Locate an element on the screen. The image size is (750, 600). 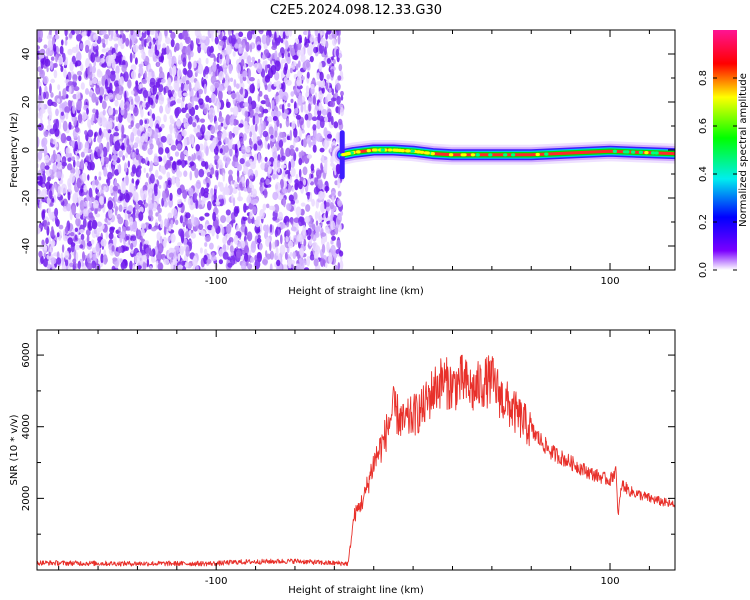
y-tick-label: -40 is located at coordinates (26, 246).